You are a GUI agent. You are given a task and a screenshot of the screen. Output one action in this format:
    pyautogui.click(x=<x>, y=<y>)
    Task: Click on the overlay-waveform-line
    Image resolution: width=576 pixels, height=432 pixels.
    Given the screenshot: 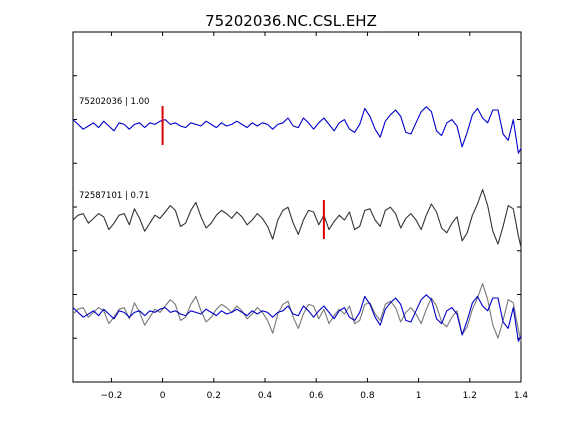 What is the action you would take?
    pyautogui.click(x=297, y=312)
    